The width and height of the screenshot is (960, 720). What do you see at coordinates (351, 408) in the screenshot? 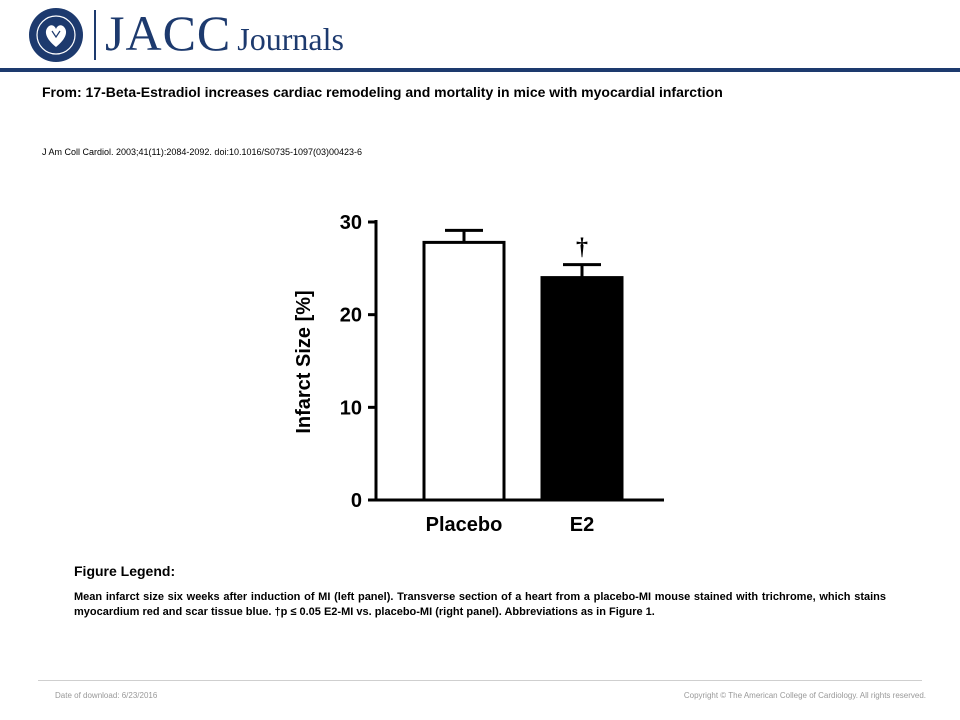
I see `y-tick-label-10: 10` at bounding box center [351, 408].